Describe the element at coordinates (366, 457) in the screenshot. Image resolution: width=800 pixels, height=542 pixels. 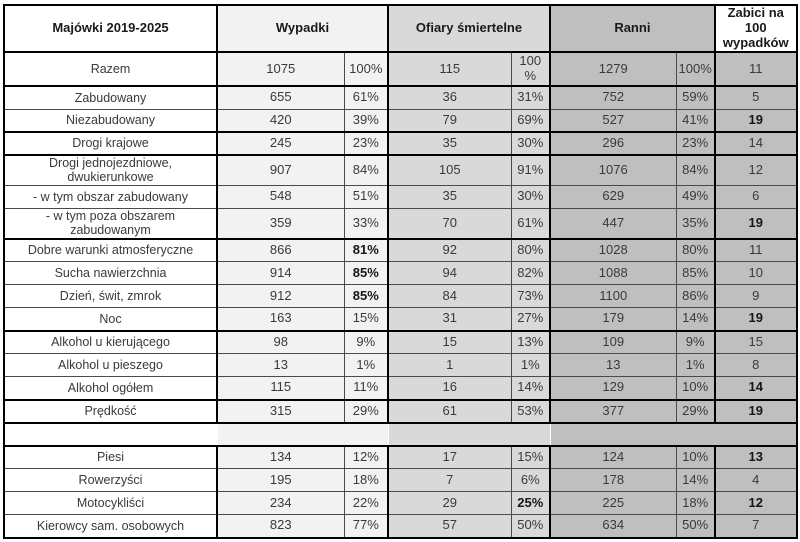
I see `cell-wypadki_pct: 12%` at that location.